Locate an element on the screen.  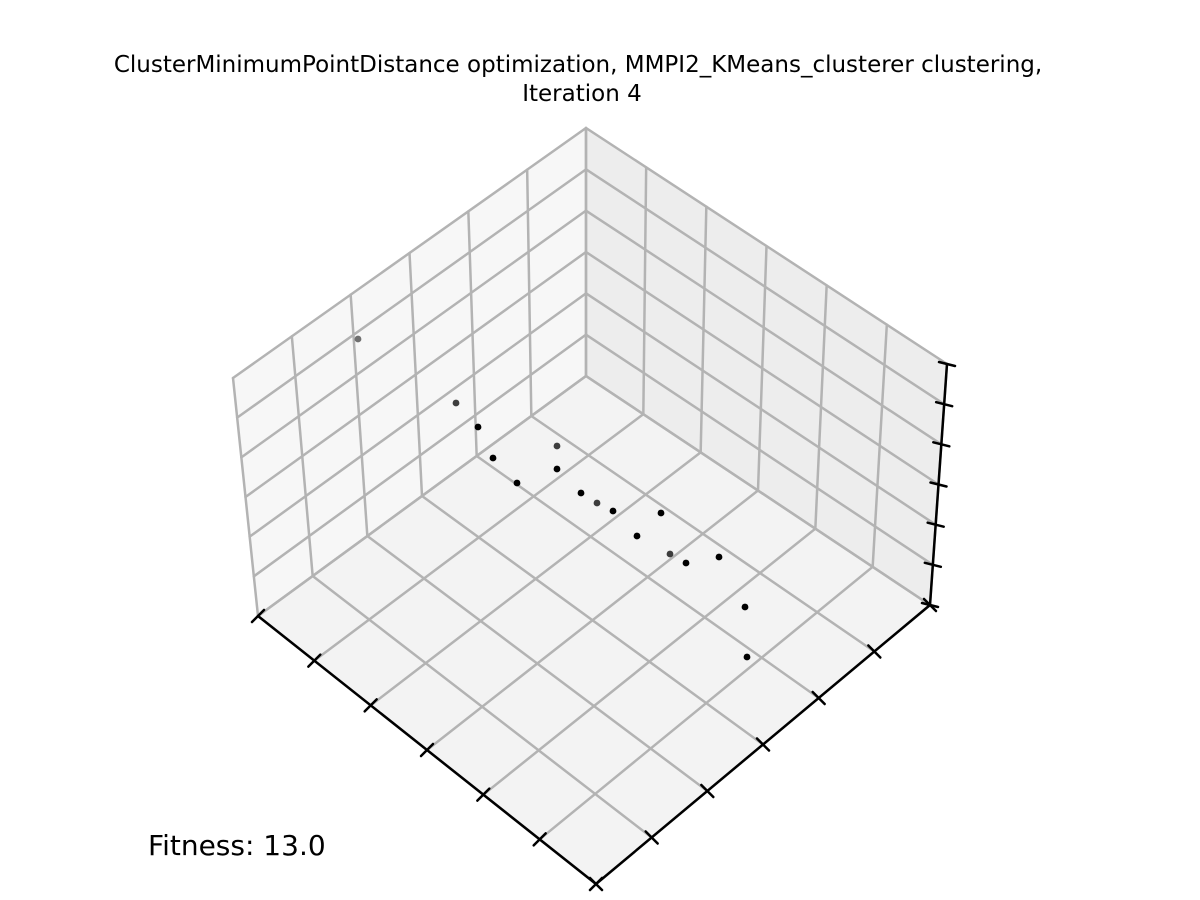
scatter-points is located at coordinates (552, 498).